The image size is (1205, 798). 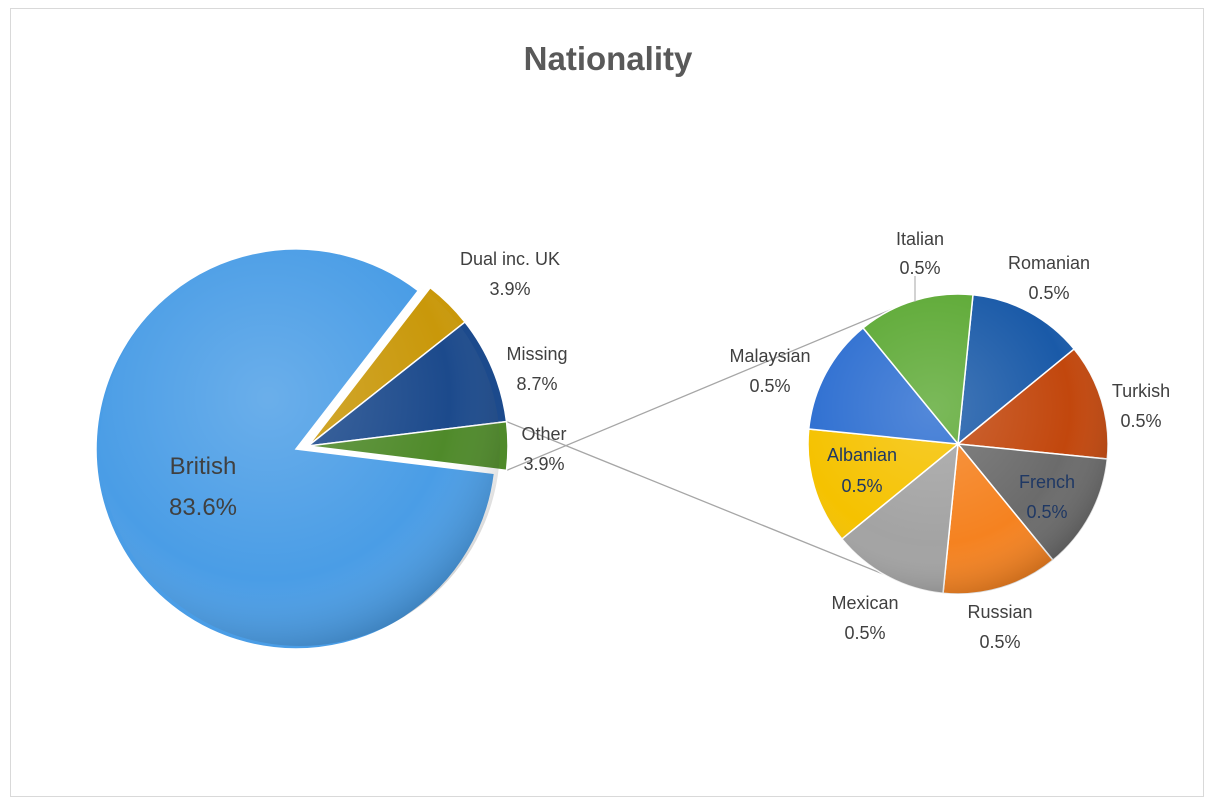 What do you see at coordinates (864, 603) in the screenshot?
I see `label-mexican-name: Mexican` at bounding box center [864, 603].